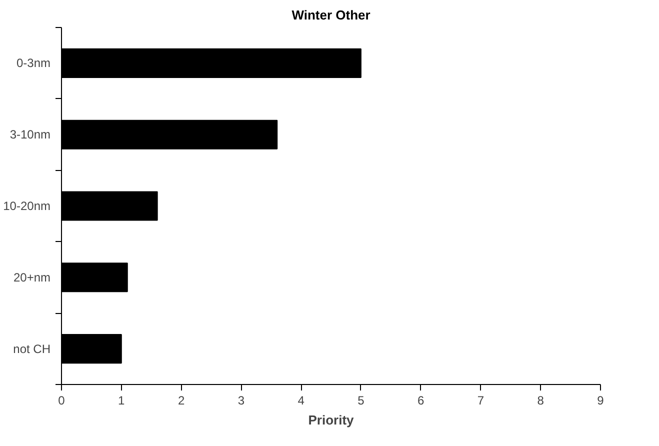 Image resolution: width=659 pixels, height=446 pixels. What do you see at coordinates (480, 401) in the screenshot?
I see `x-tick-label: 7` at bounding box center [480, 401].